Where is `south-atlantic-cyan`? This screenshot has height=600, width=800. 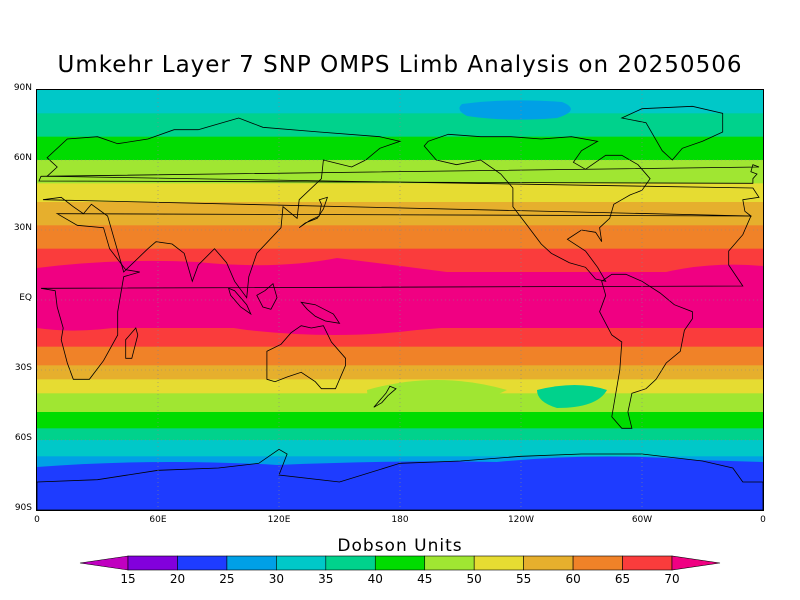
south-atlantic-cyan is located at coordinates (572, 396).